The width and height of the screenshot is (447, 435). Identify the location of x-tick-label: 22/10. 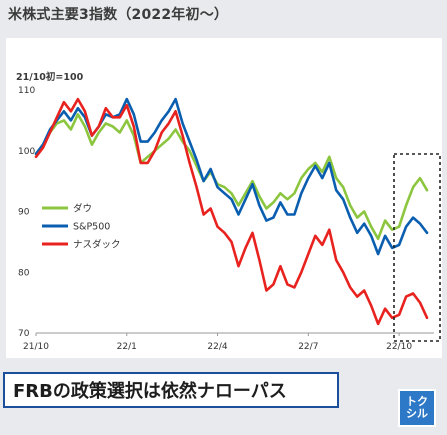
(399, 347).